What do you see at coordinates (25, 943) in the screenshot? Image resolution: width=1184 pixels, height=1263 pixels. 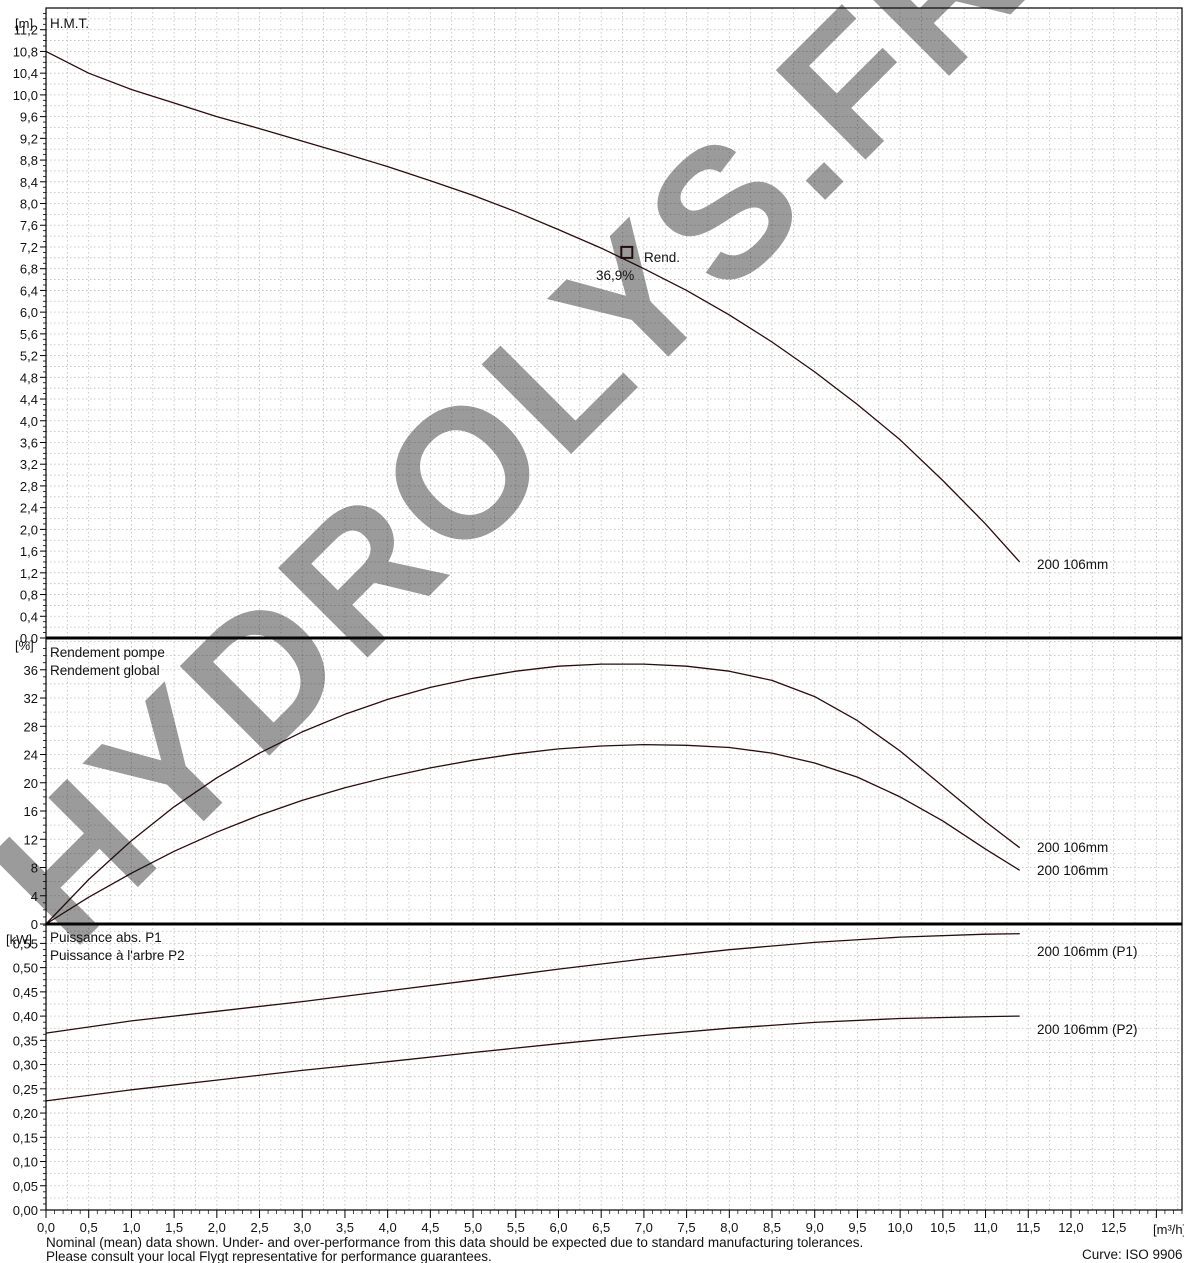 I see `y-tick-label: 0,55` at bounding box center [25, 943].